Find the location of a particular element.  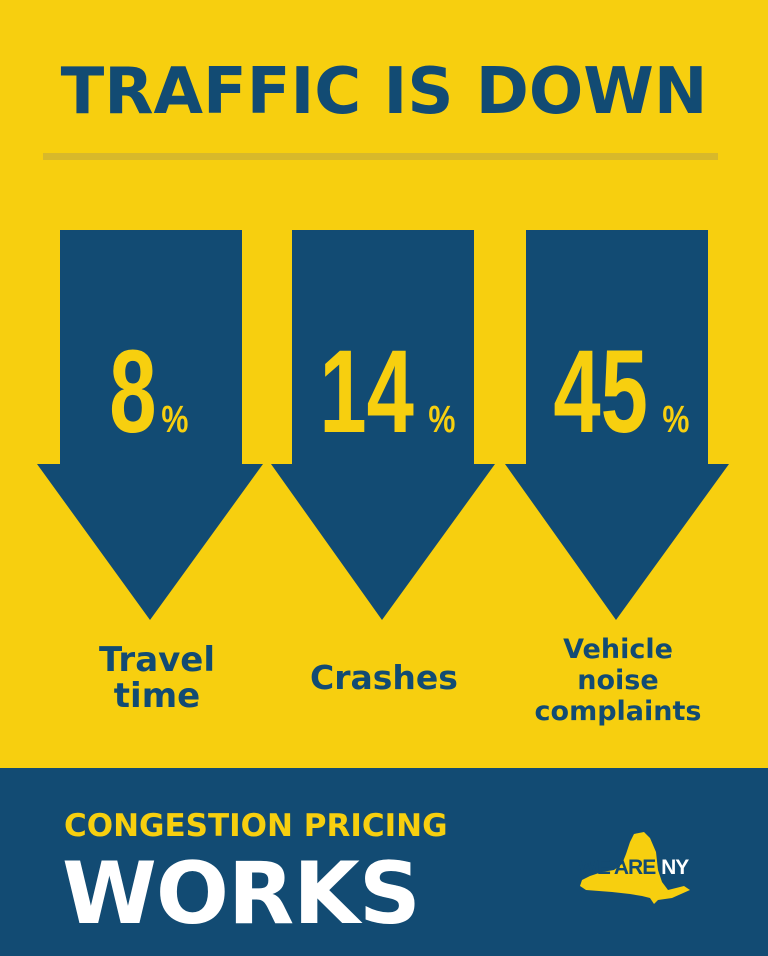

stat-label-travel-time: Travel time is located at coordinates (157, 678).